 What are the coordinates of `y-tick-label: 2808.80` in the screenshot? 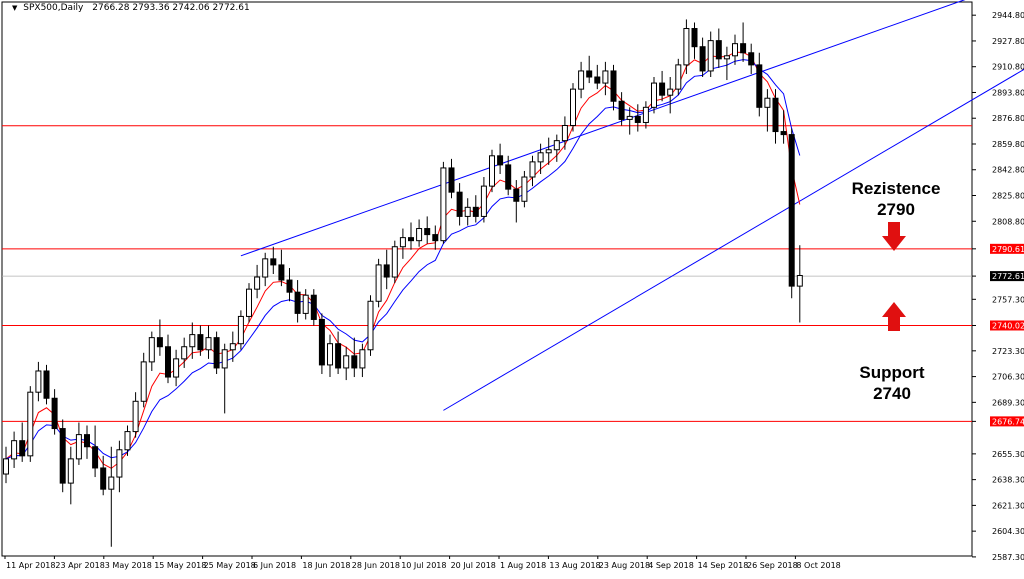 It's located at (1008, 221).